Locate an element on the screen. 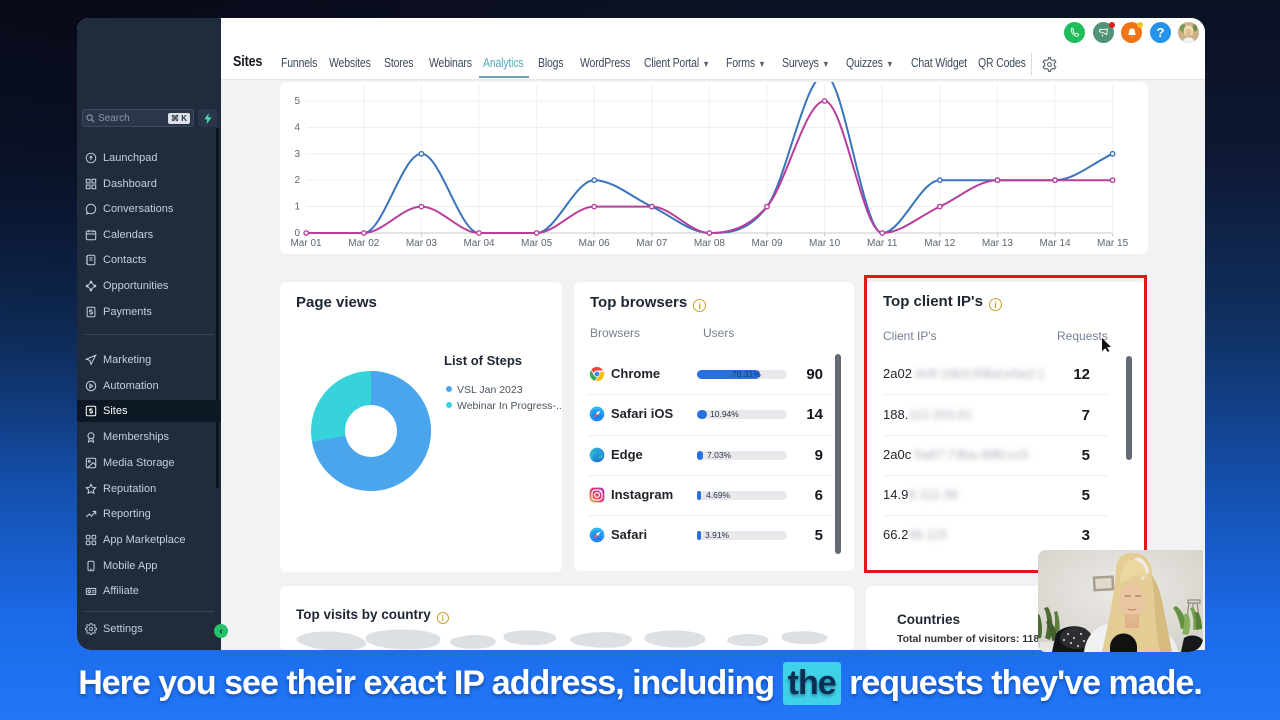 The image size is (1280, 720). svg-text: 1 is located at coordinates (297, 207).